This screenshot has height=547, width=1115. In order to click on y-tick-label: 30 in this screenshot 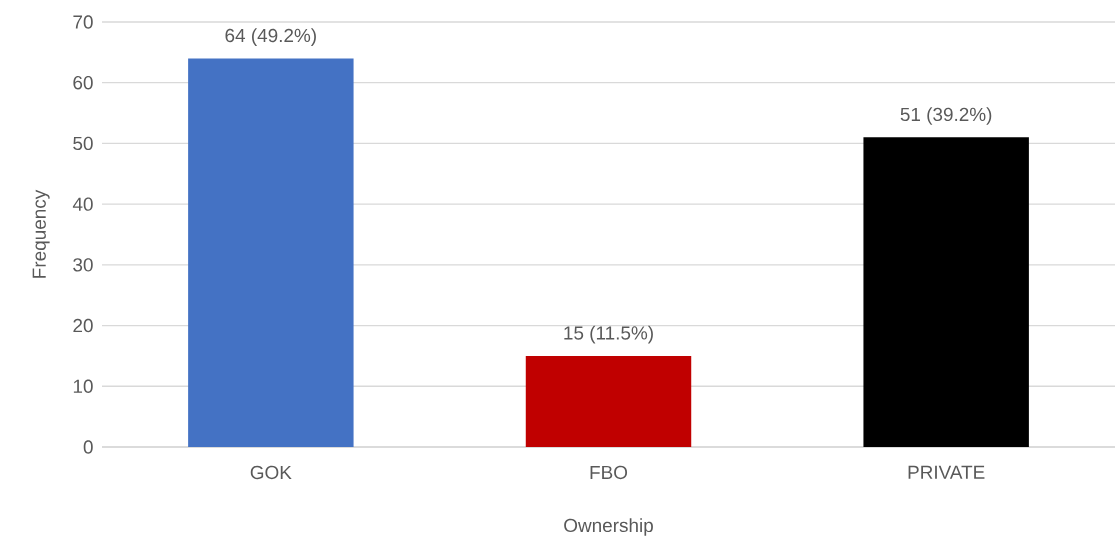, I will do `click(83, 265)`.